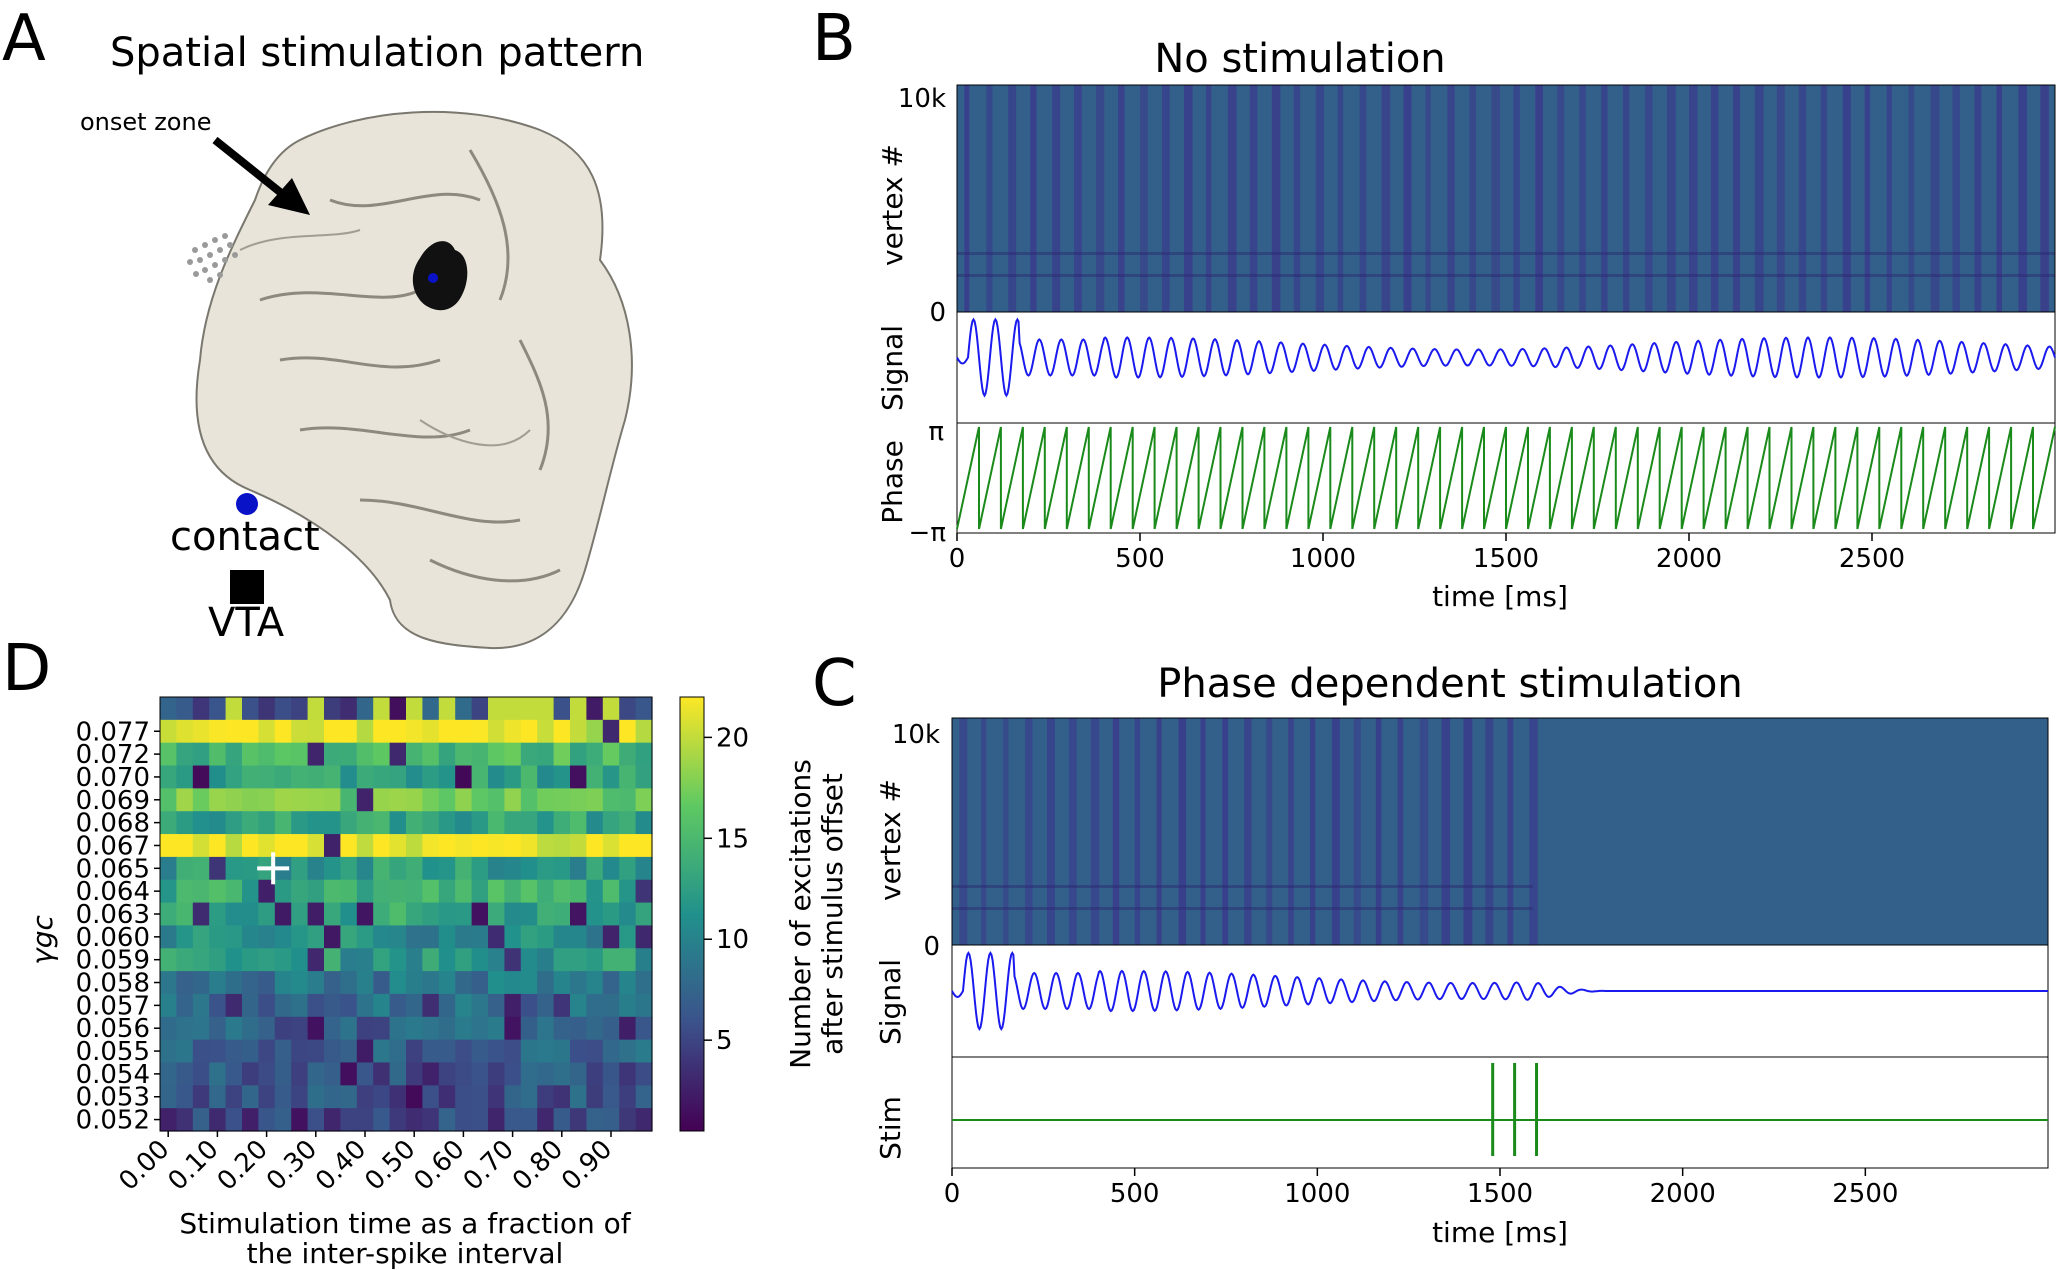 The width and height of the screenshot is (2067, 1270). I want to click on y-tick-label: 0.060, so click(113, 938).